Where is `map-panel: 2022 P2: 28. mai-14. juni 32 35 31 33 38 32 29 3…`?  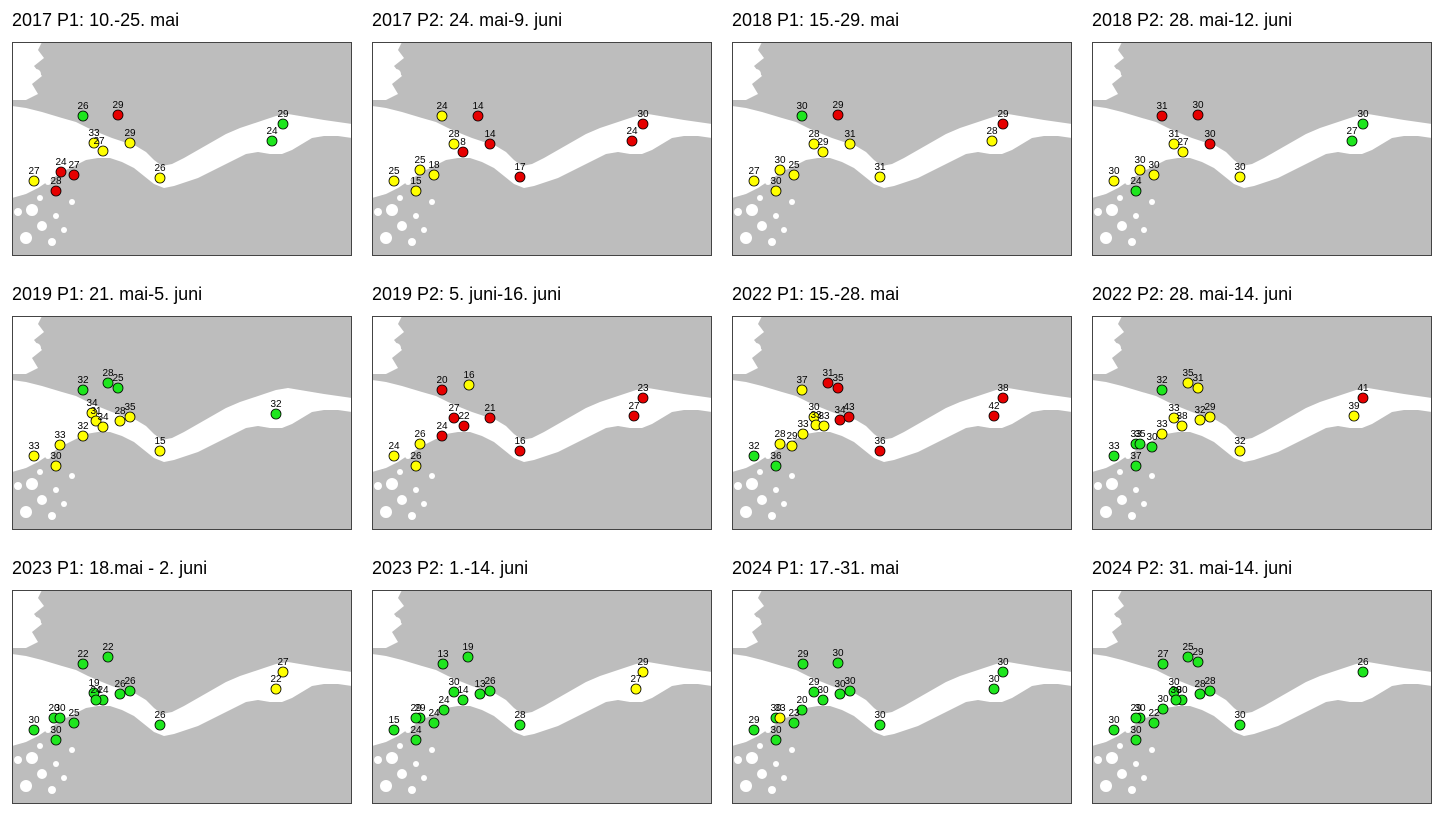 map-panel: 2022 P2: 28. mai-14. juni 32 35 31 33 38 32 29 3… is located at coordinates (1262, 407).